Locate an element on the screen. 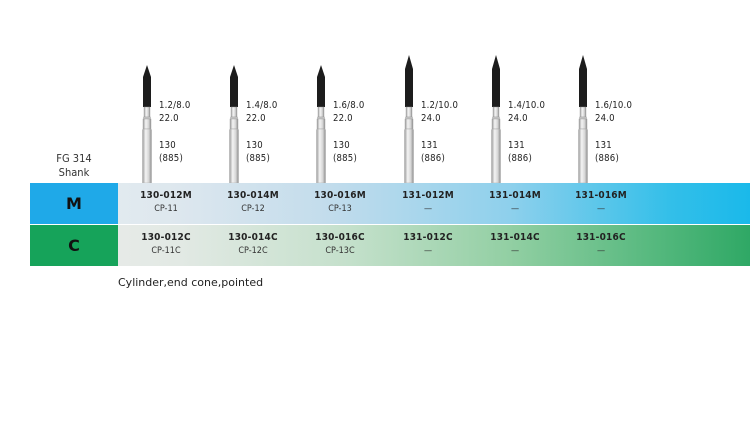 Image resolution: width=750 pixels, height=434 pixels. reference-code: CP-11 is located at coordinates (166, 209).